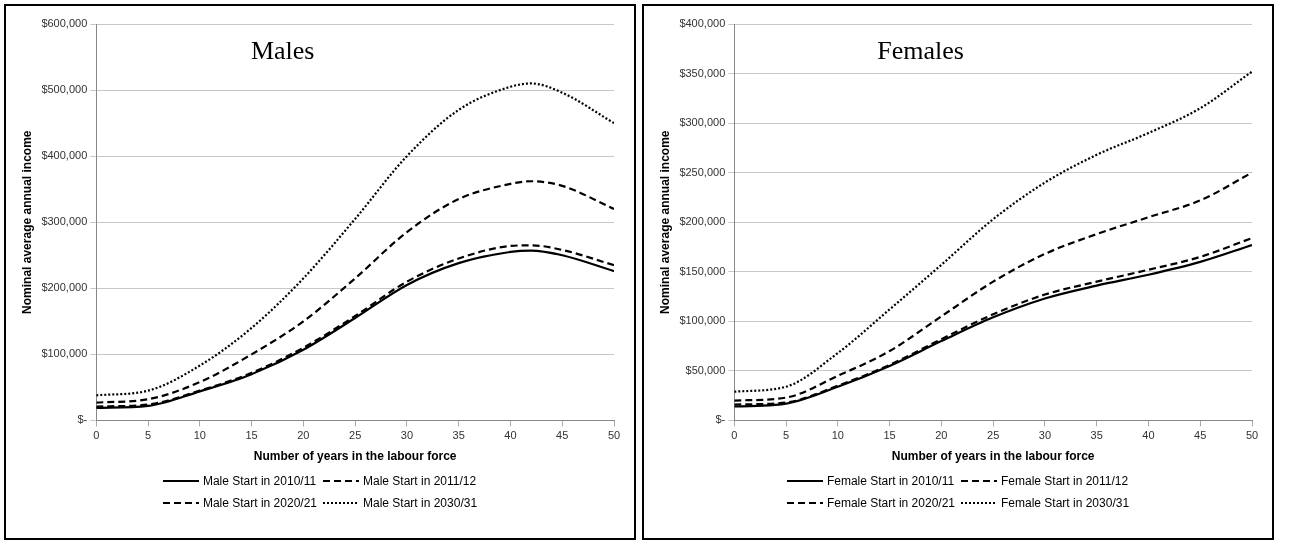 The image size is (1290, 550). I want to click on legend-label: Male Start in 2011/12, so click(420, 481).